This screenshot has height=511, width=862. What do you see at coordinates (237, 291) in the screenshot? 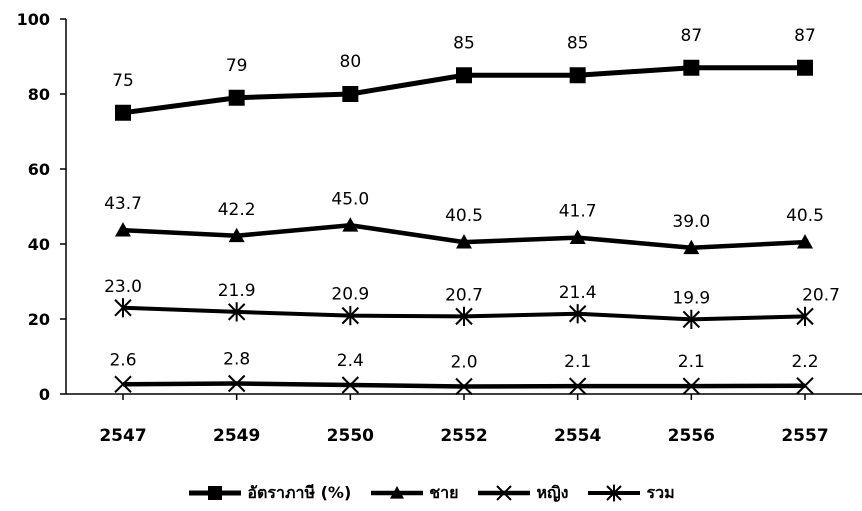
I see `data-label: 21.9` at bounding box center [237, 291].